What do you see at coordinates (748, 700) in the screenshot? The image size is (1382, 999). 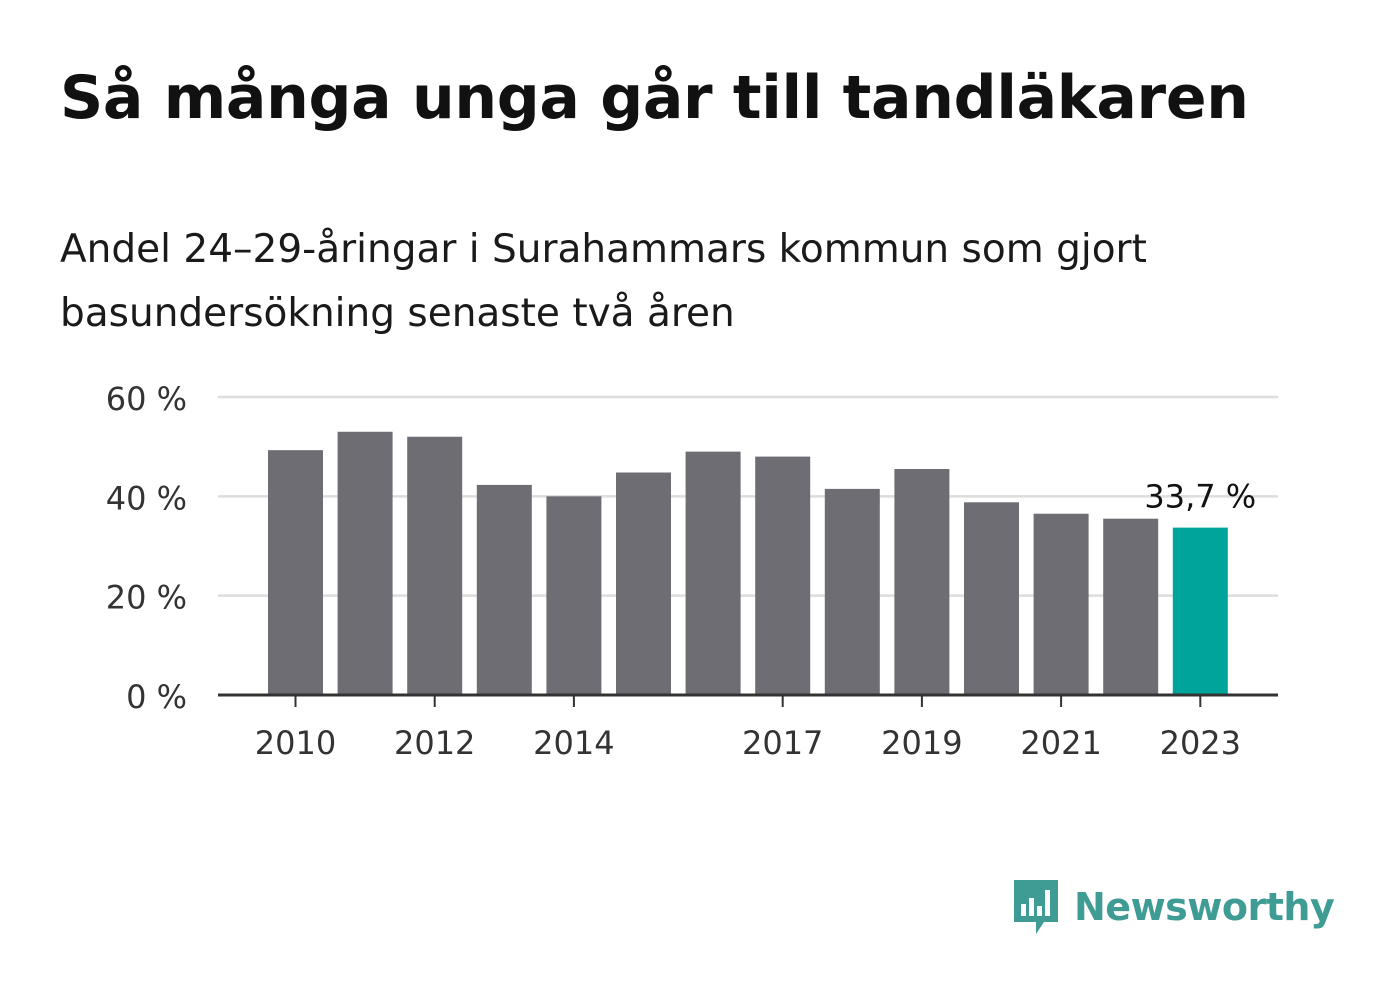 I see `x-axis` at bounding box center [748, 700].